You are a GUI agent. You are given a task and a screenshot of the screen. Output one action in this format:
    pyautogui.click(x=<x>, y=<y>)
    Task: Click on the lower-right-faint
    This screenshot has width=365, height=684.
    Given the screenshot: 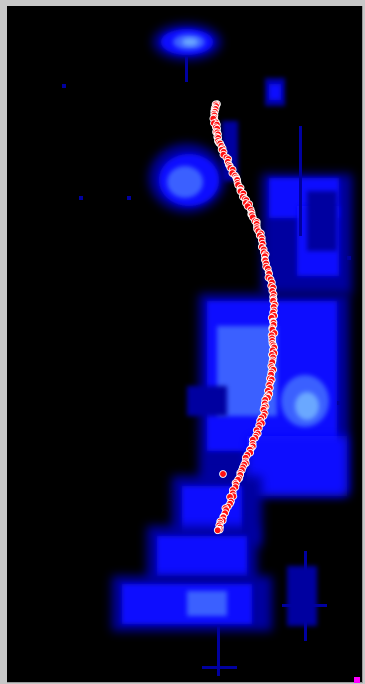 What is the action you would take?
    pyautogui.click(x=302, y=596)
    